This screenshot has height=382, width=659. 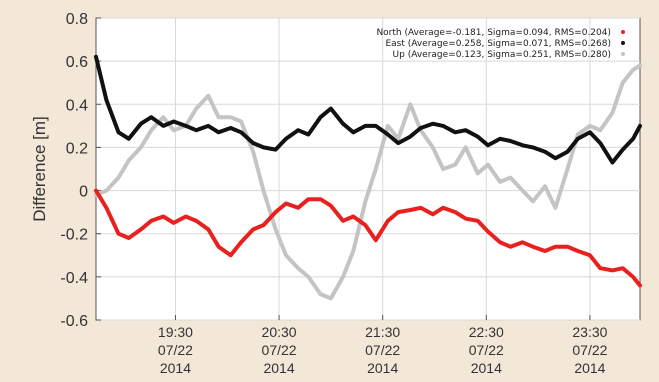 What do you see at coordinates (83, 192) in the screenshot?
I see `y-tick-label: 0` at bounding box center [83, 192].